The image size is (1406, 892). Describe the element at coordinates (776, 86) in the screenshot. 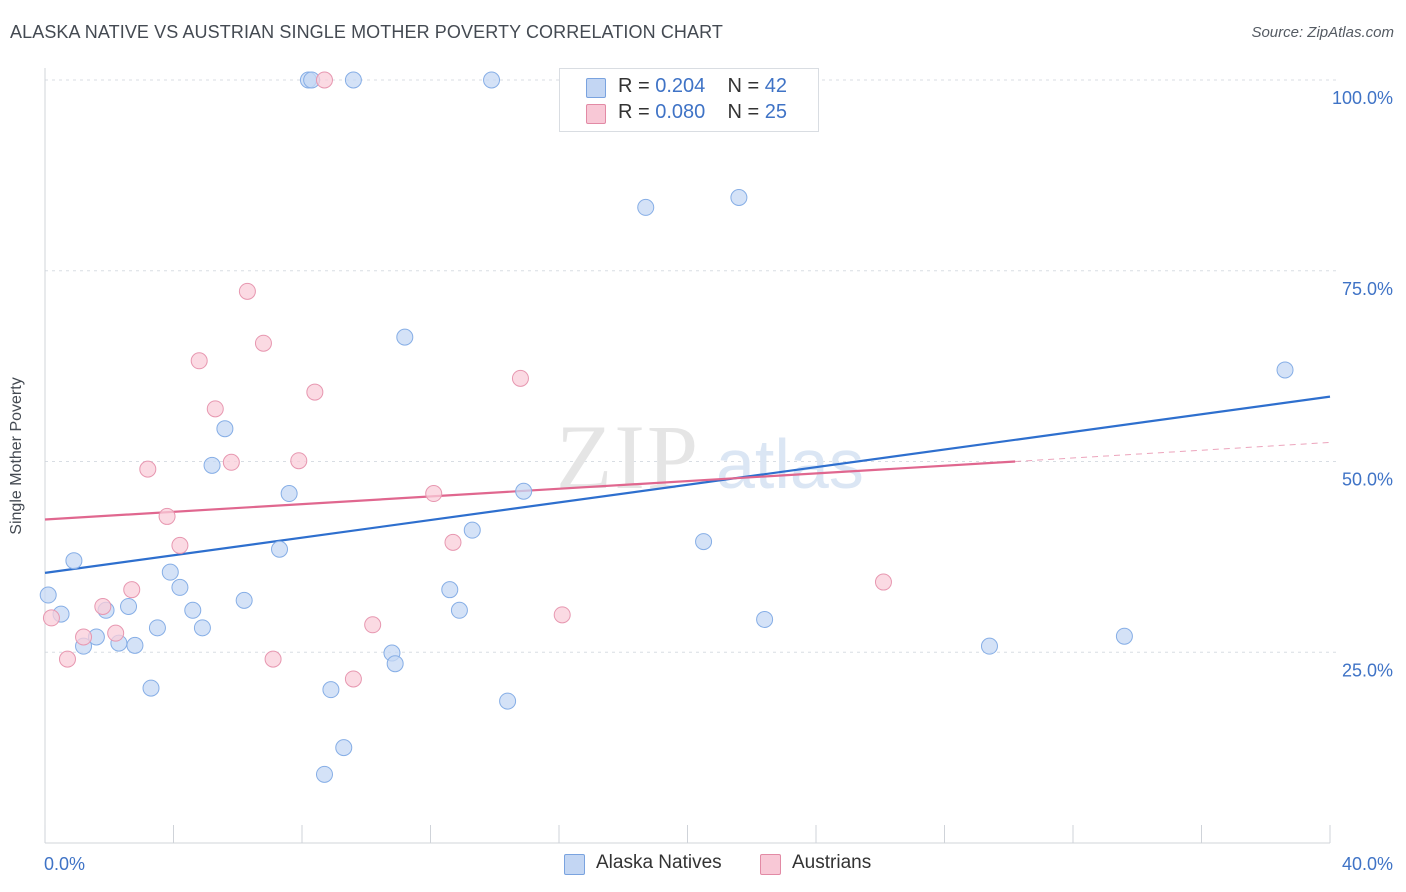

I see `legend-n-value: 42` at that location.